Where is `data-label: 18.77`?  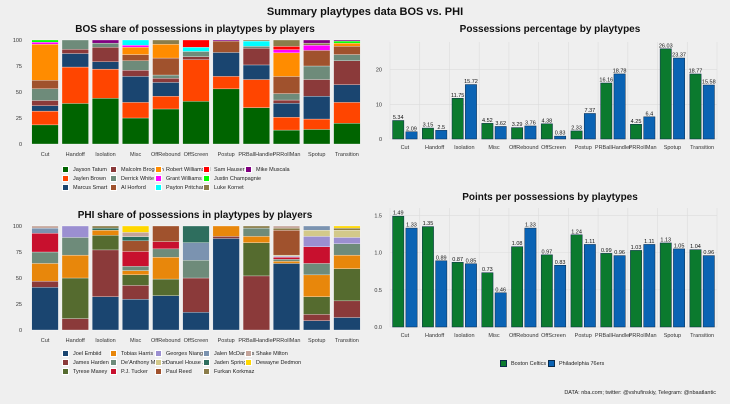
data-label: 18.77 is located at coordinates (696, 71).